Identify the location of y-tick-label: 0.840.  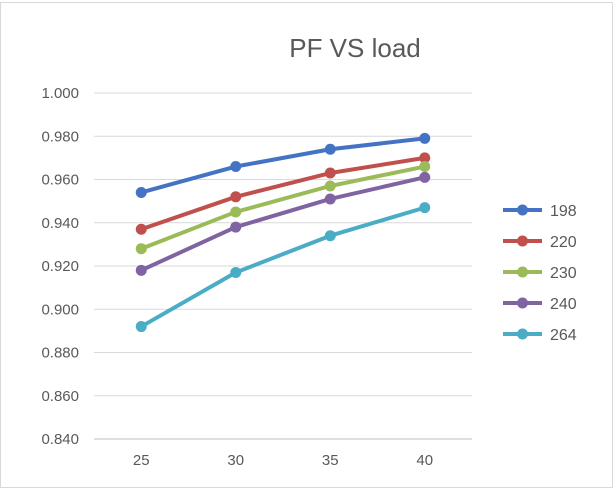
(60, 439).